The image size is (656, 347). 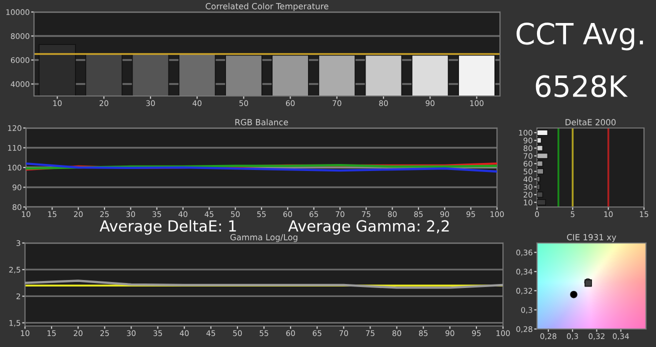 What do you see at coordinates (579, 36) in the screenshot?
I see `text: CCT Avg.` at bounding box center [579, 36].